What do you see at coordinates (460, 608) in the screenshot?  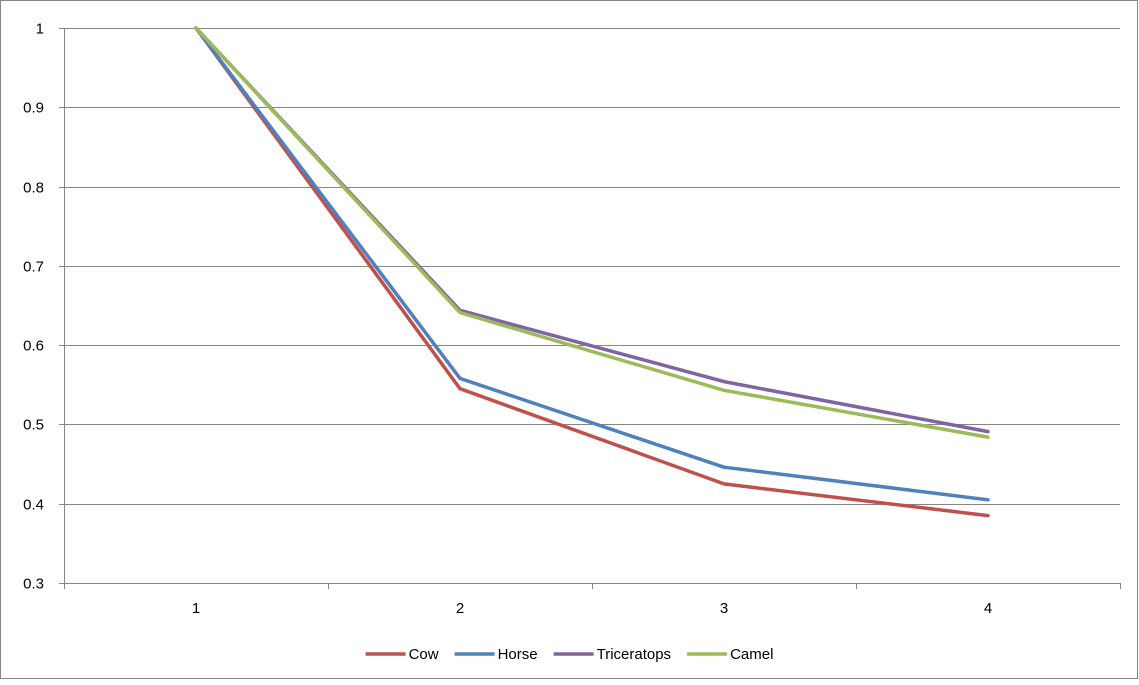 I see `x-tick-label: 2` at bounding box center [460, 608].